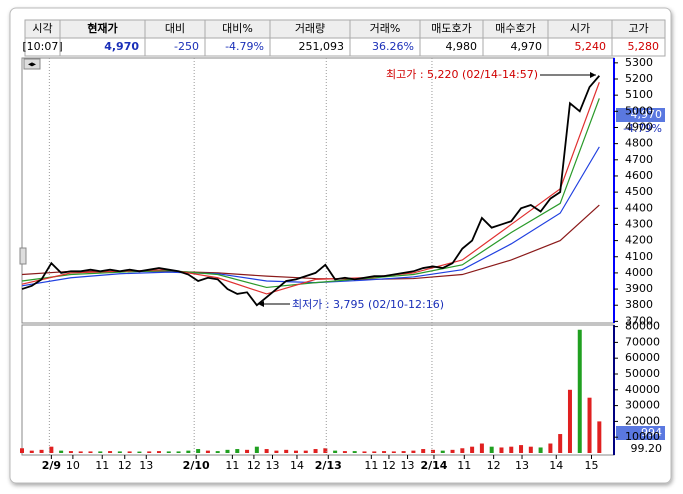 This screenshot has width=683, height=494. Describe the element at coordinates (639, 159) in the screenshot. I see `y-tick-label: 4700` at that location.